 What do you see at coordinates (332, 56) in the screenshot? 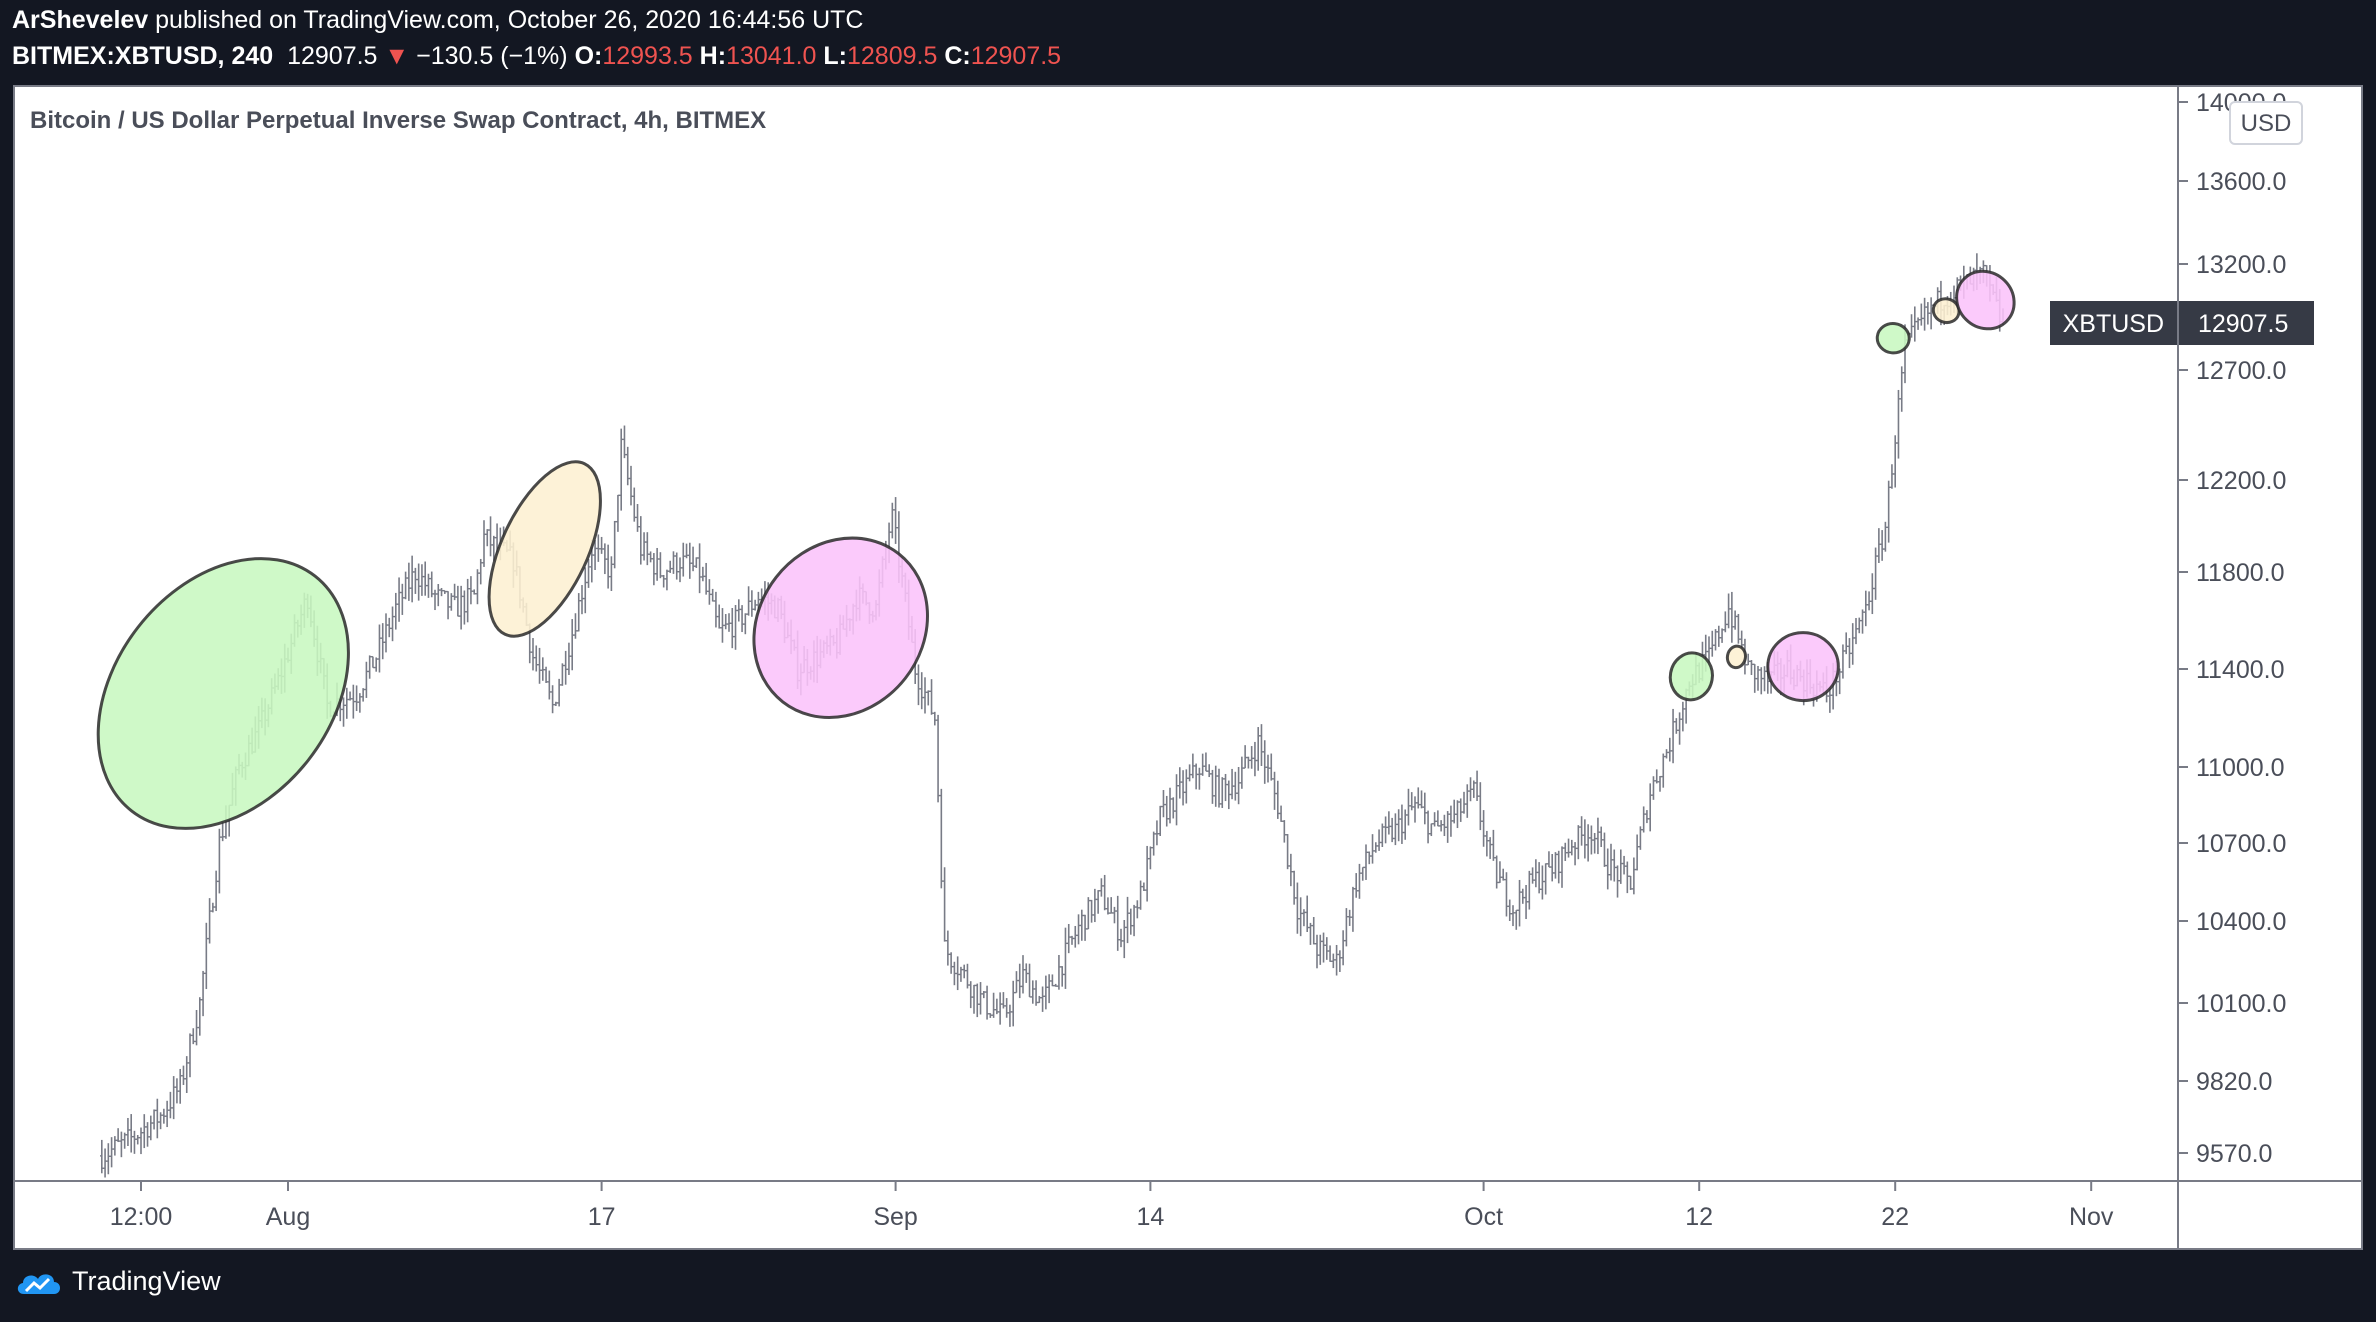
I see `last-price: 12907.5` at bounding box center [332, 56].